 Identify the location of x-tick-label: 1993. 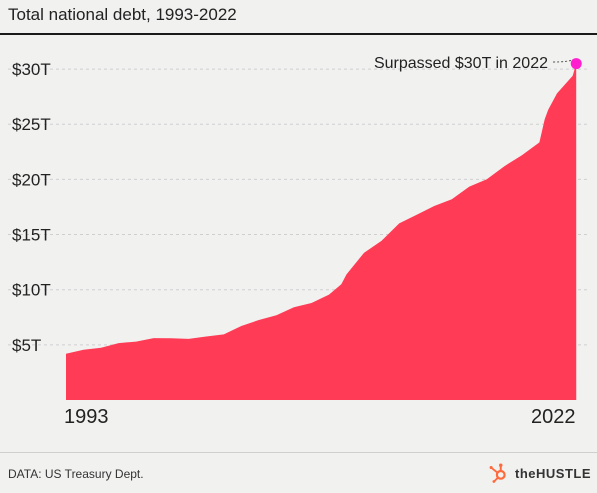
(86, 417).